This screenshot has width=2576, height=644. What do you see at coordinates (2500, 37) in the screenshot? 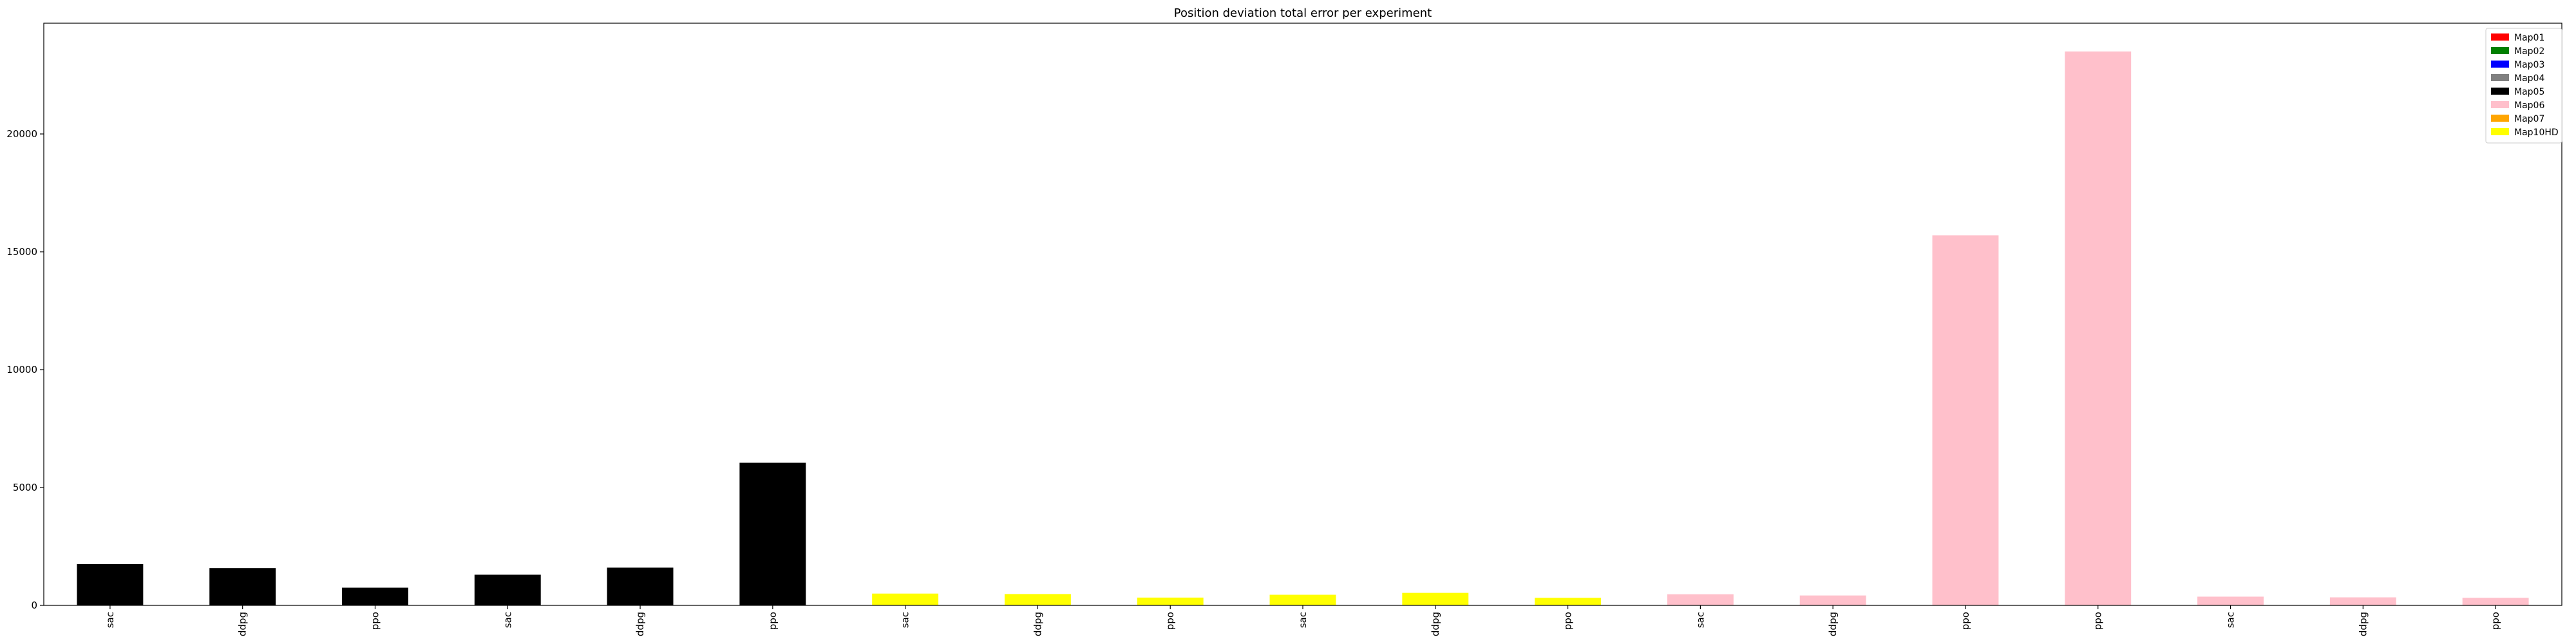
I see `legend-swatch-map01` at bounding box center [2500, 37].